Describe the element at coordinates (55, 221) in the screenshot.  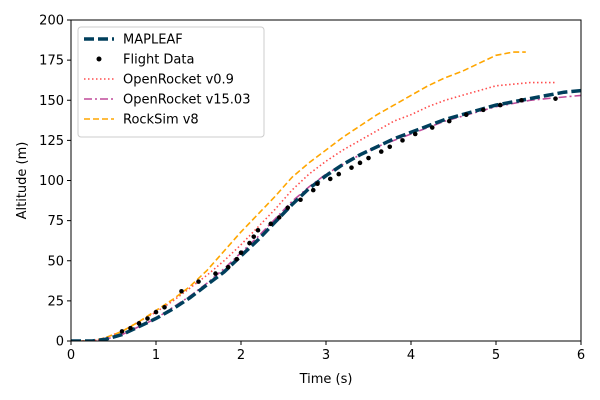
I see `y-tick-label: 75` at that location.